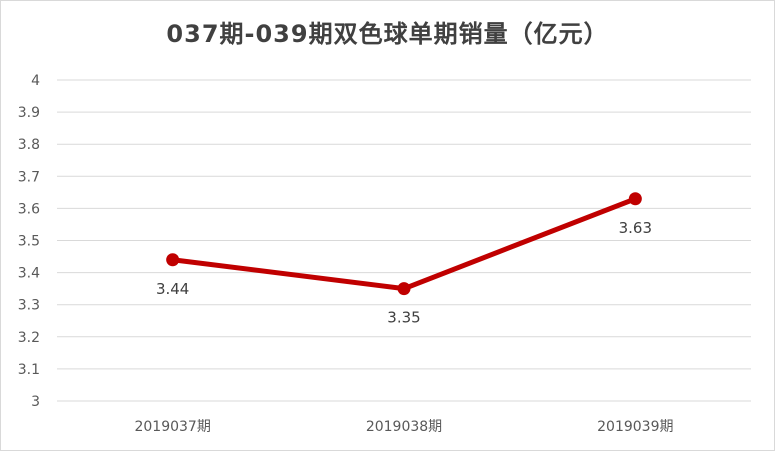  Describe the element at coordinates (29, 370) in the screenshot. I see `y-tick-label: 3.1` at that location.